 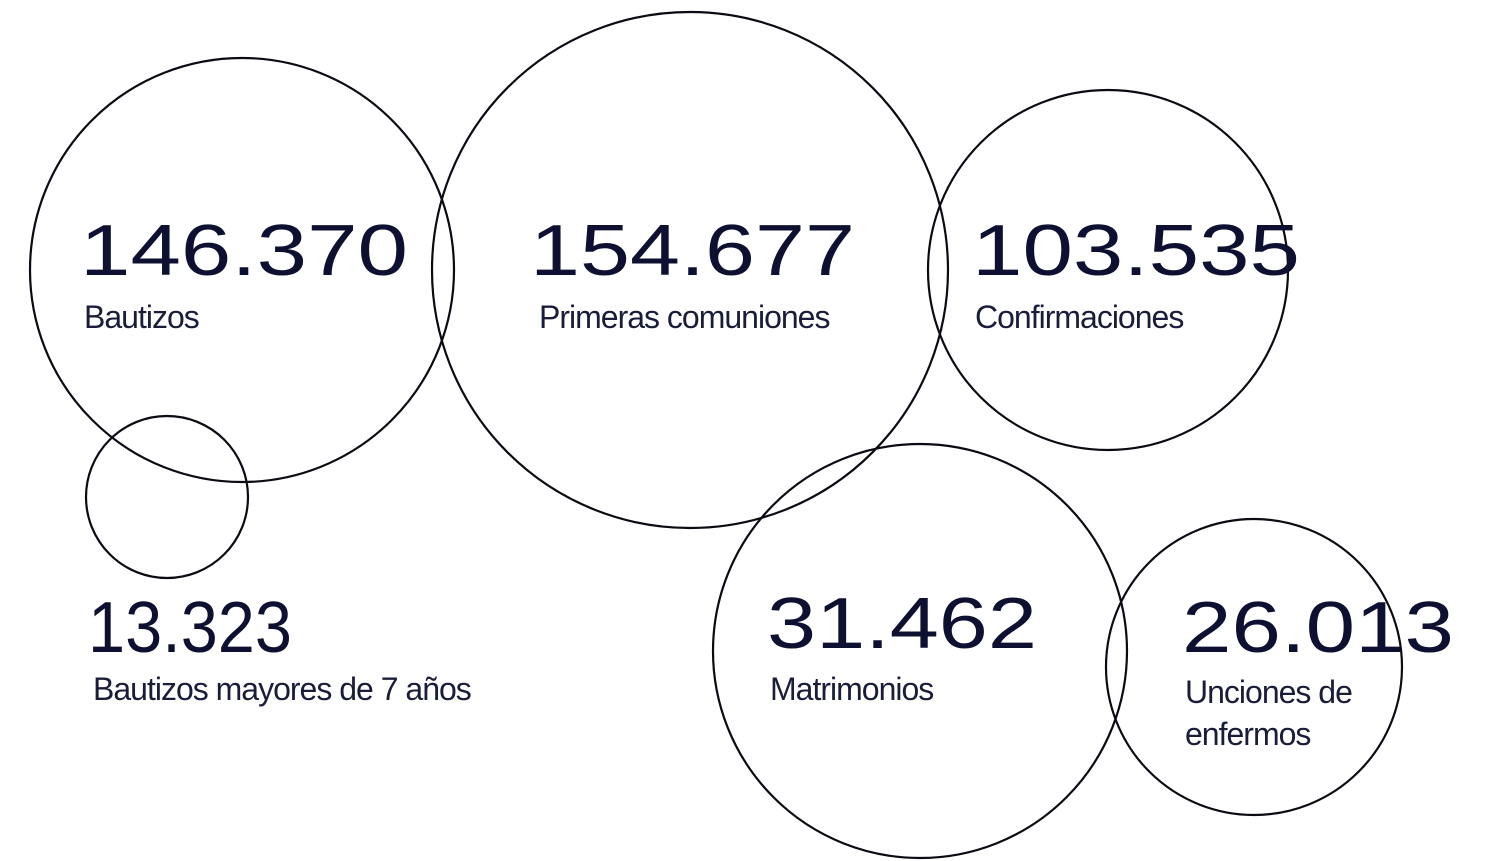 What do you see at coordinates (1136, 251) in the screenshot?
I see `stat-number: 103.535` at bounding box center [1136, 251].